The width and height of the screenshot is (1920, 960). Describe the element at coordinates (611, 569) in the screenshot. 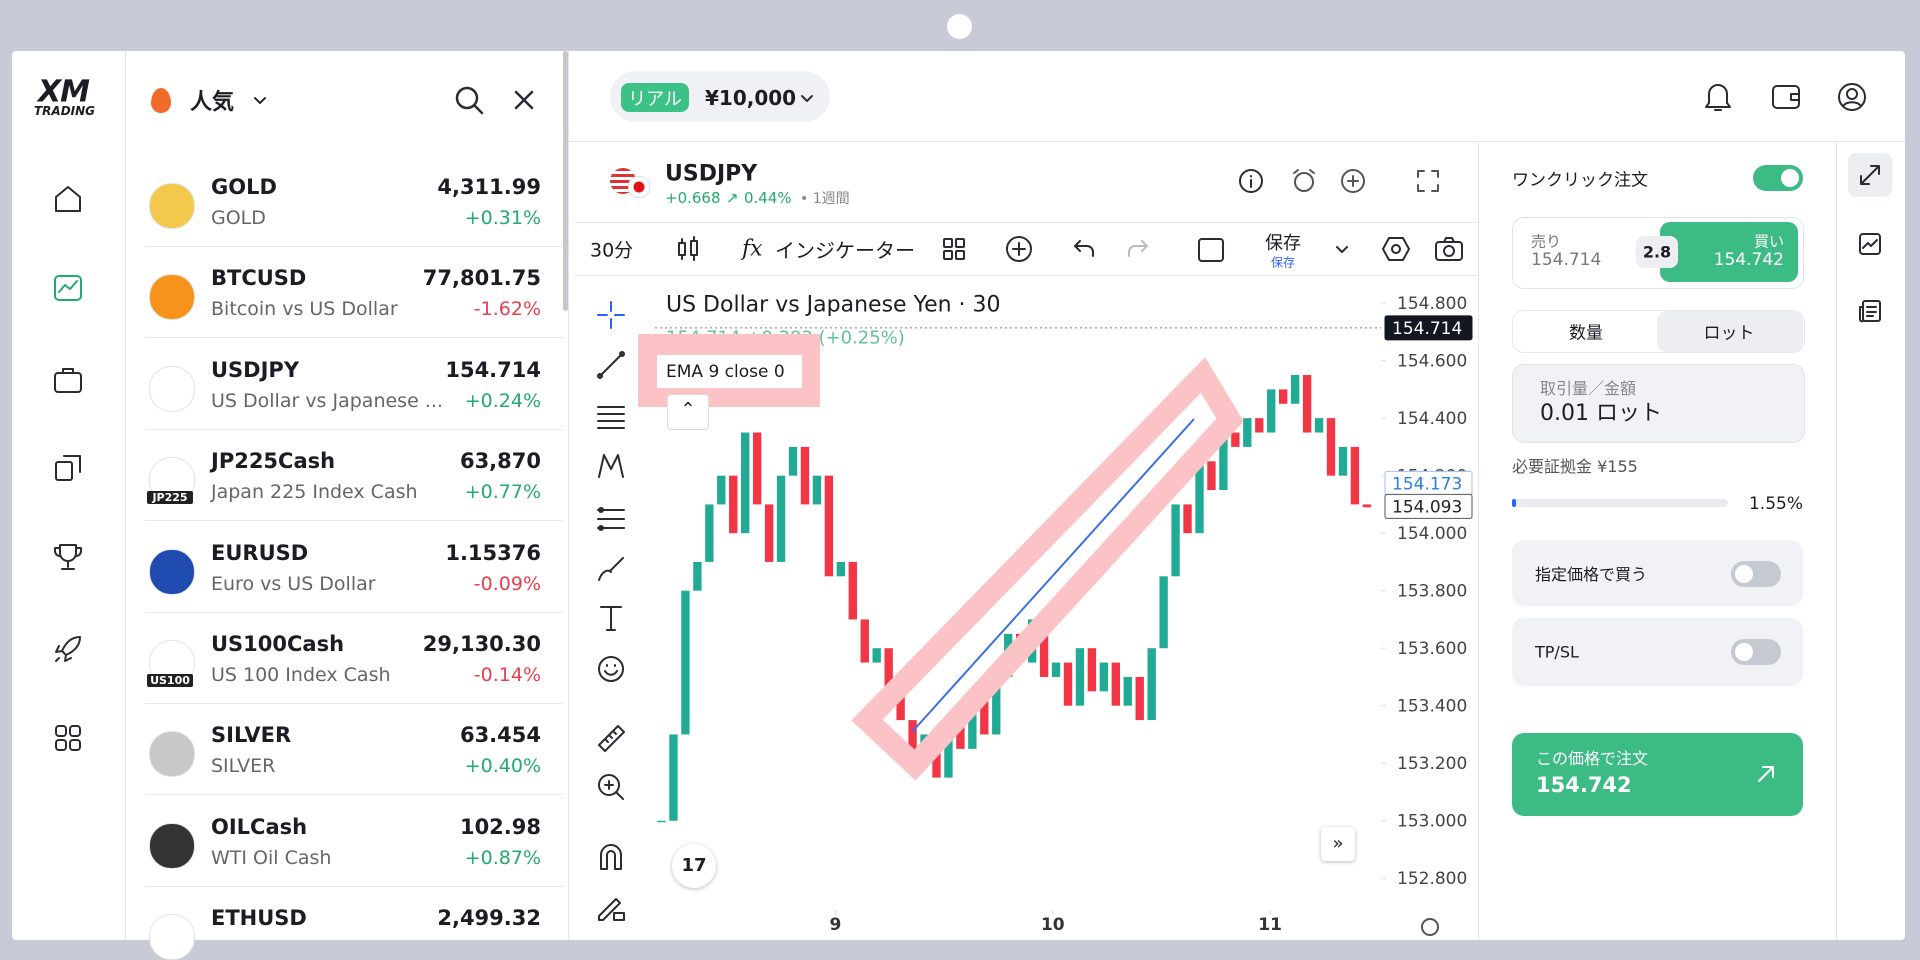

I see `brush-tool` at that location.